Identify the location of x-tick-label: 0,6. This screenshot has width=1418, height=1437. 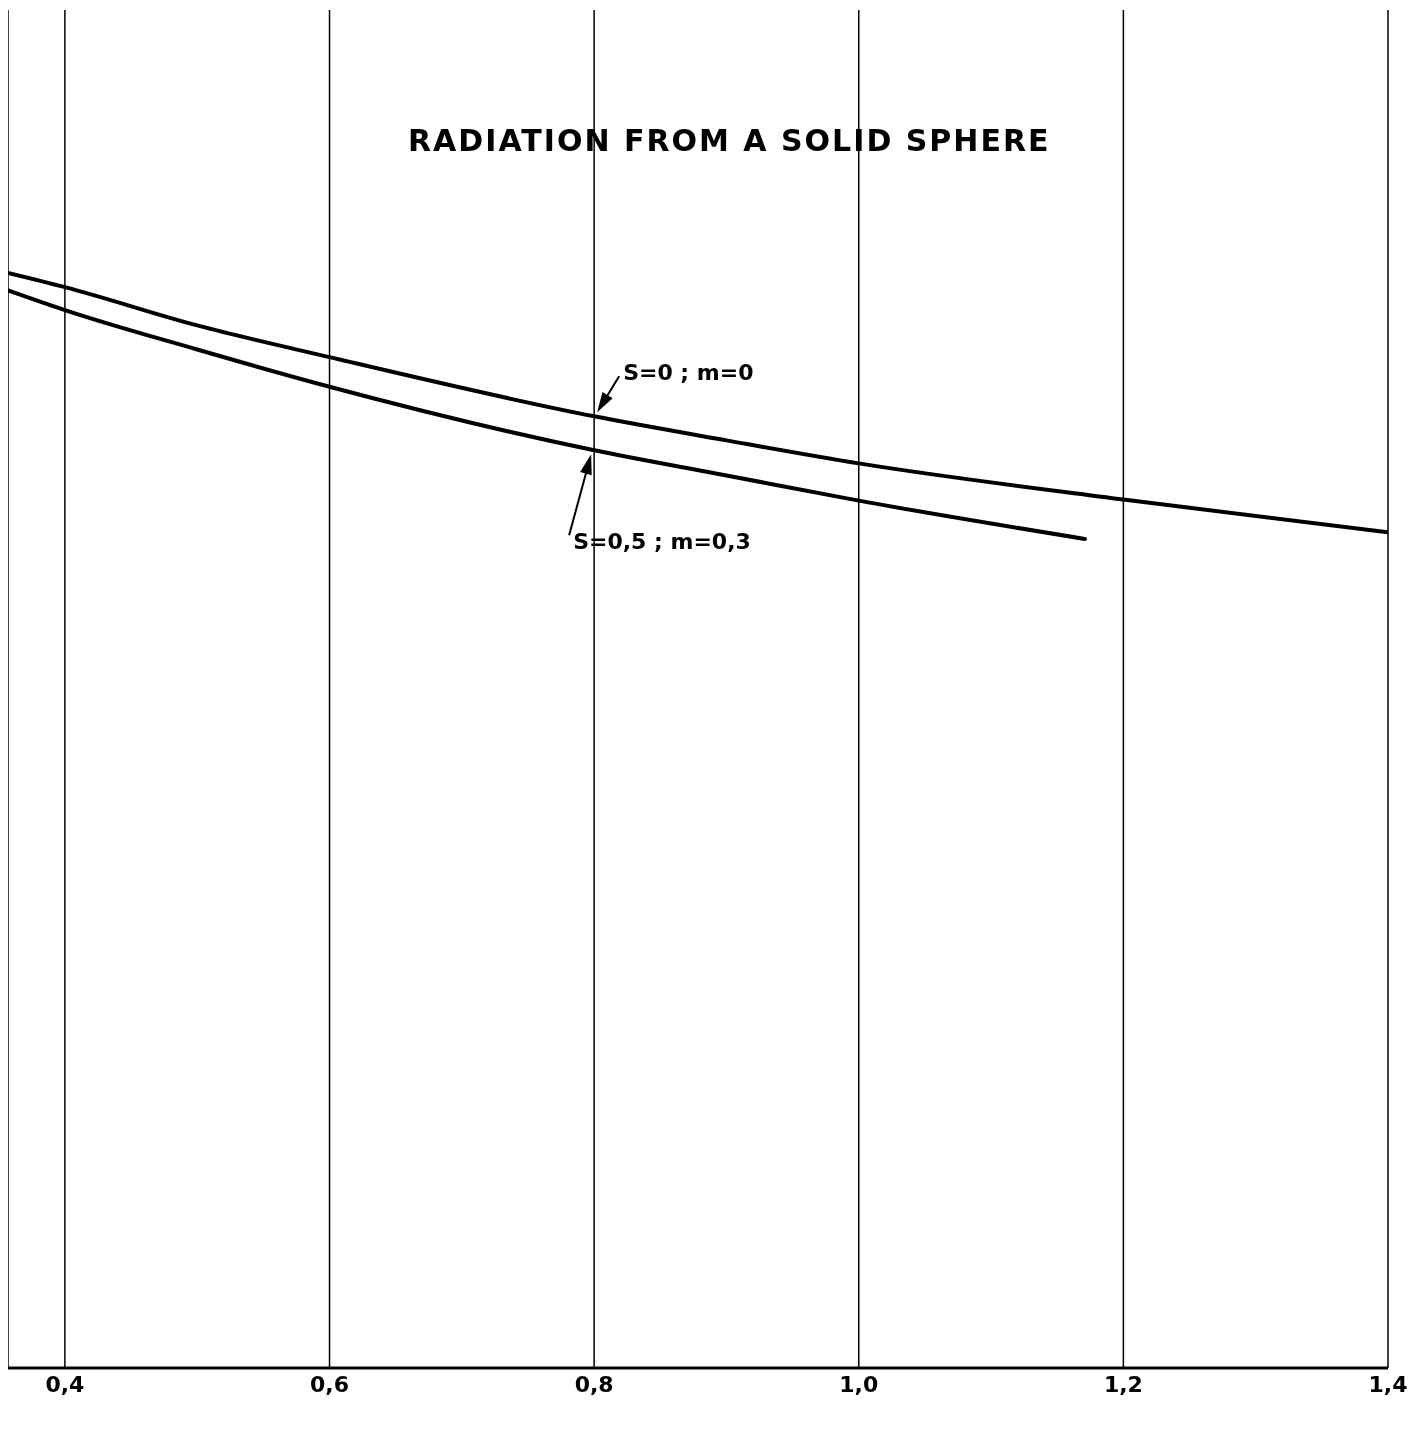
(330, 1384).